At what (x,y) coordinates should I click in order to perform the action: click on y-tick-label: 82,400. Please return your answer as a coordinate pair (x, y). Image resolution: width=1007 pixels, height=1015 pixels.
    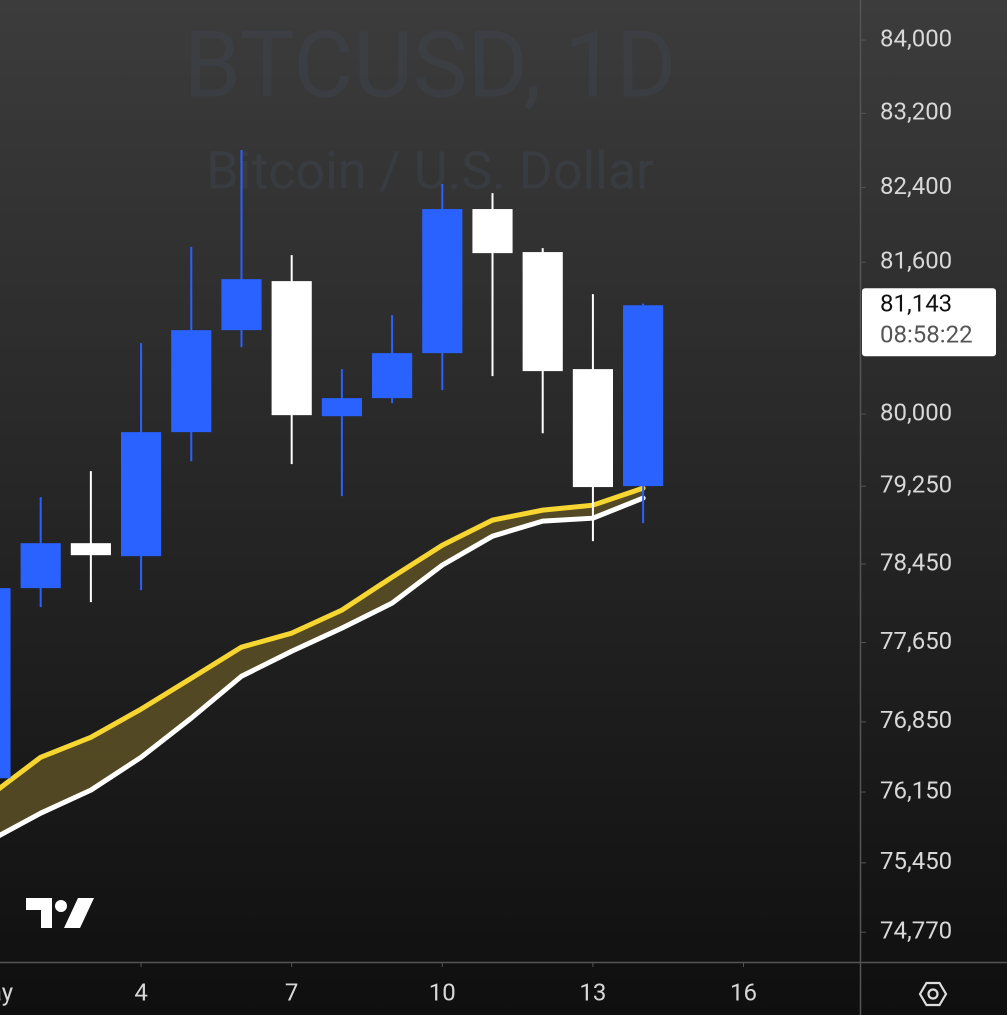
    Looking at the image, I should click on (916, 186).